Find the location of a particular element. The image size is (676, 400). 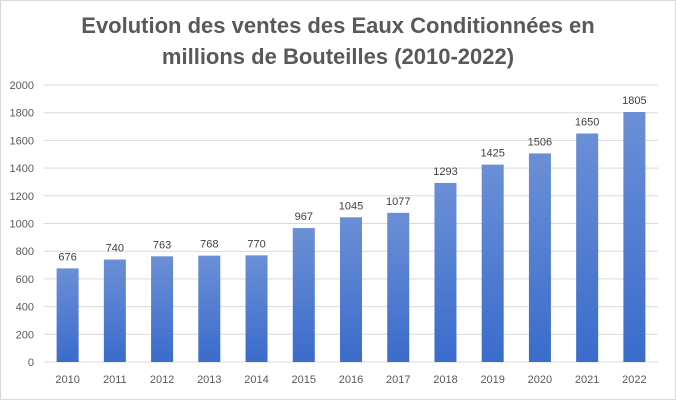

bar-2010 is located at coordinates (67, 315).